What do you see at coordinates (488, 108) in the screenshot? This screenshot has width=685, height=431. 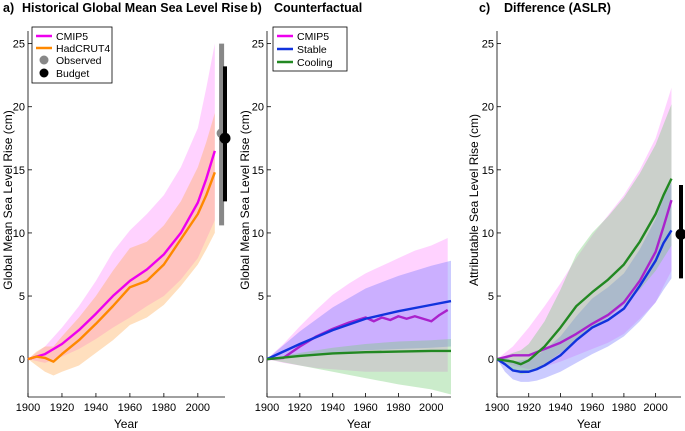 I see `panel-c-ytick-label: 20` at bounding box center [488, 108].